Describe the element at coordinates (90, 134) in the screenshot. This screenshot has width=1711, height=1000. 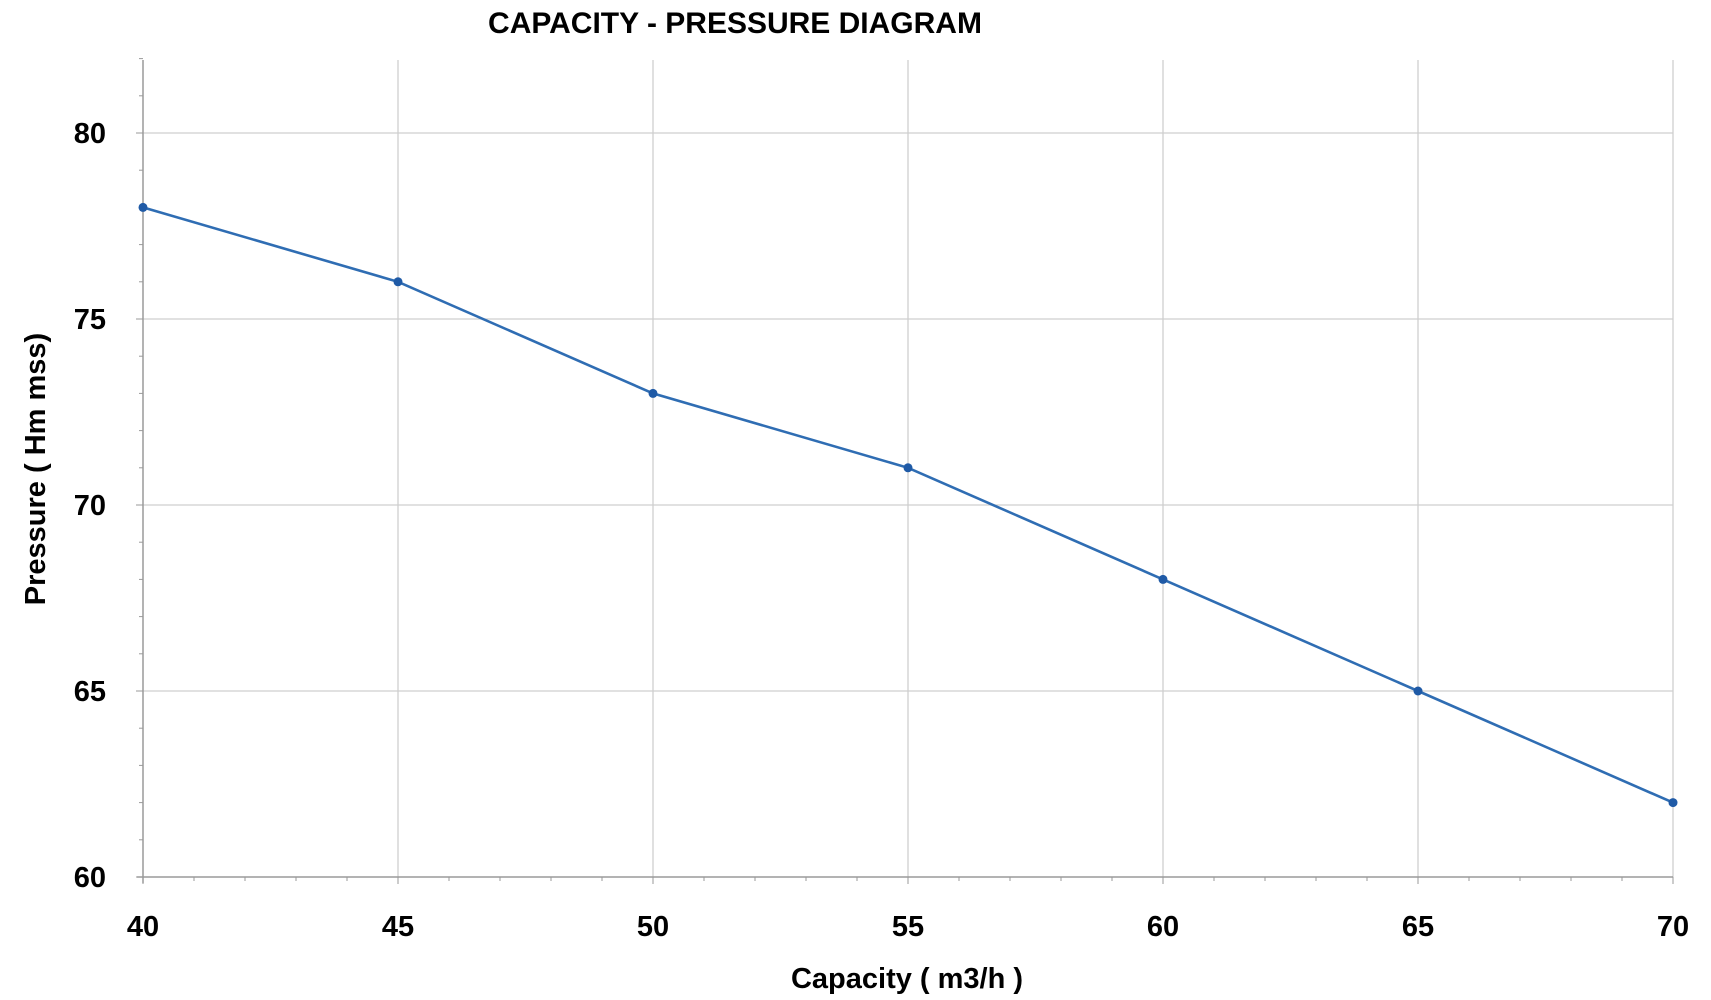
I see `y-tick-label: 80` at that location.